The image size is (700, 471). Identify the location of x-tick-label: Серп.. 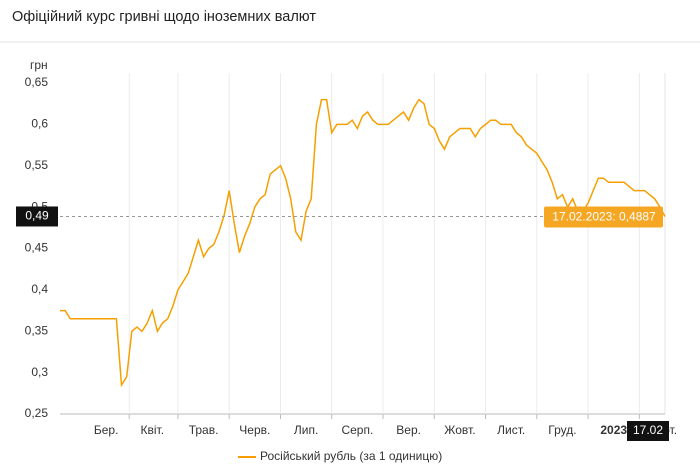
(357, 430).